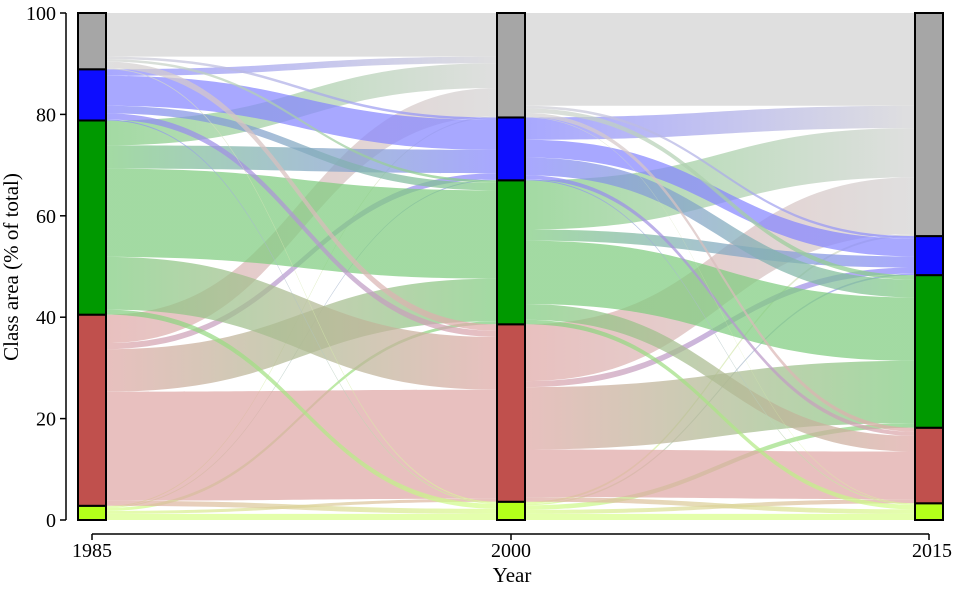  What do you see at coordinates (92, 512) in the screenshot?
I see `bar-segment-1985-yellowgreen` at bounding box center [92, 512].